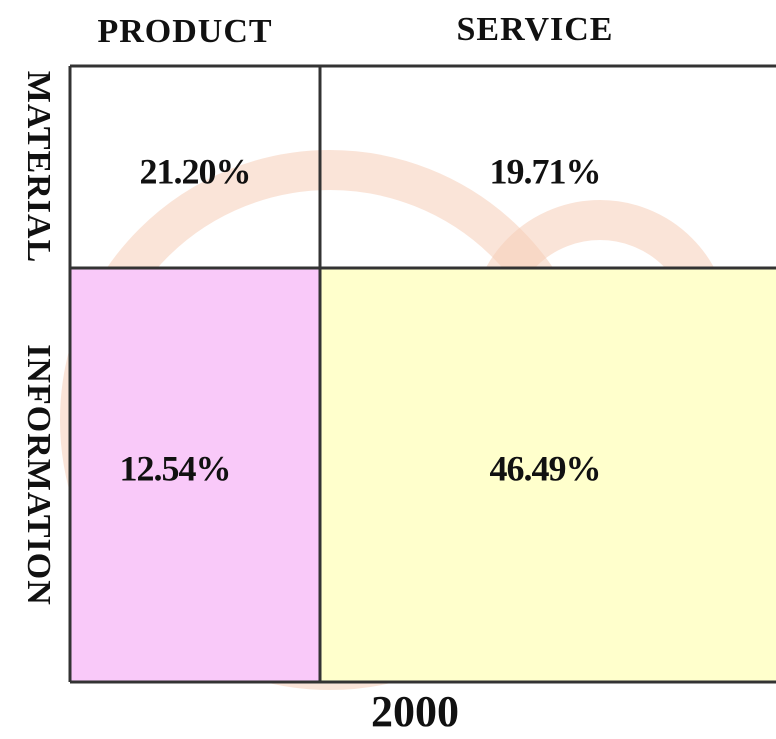 This screenshot has height=739, width=776. Describe the element at coordinates (38, 167) in the screenshot. I see `row-header: MATERIAL` at that location.